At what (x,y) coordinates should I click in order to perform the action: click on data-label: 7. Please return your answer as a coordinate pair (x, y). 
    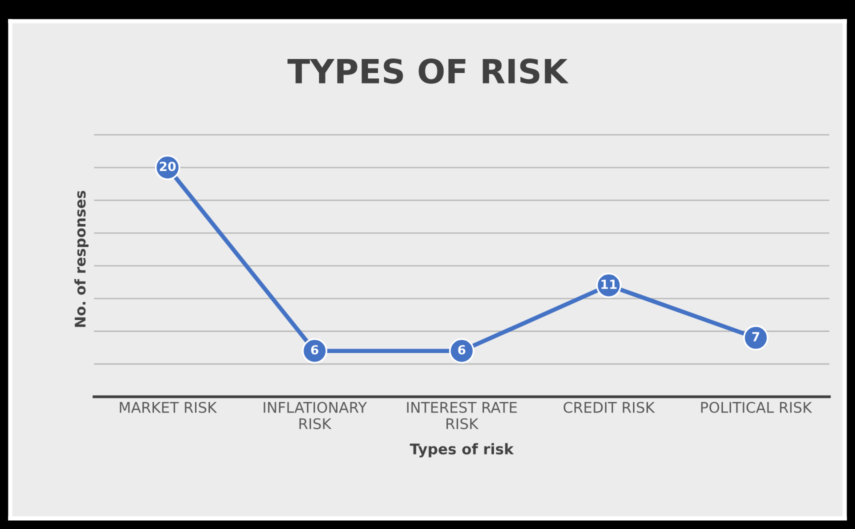
    Looking at the image, I should click on (756, 337).